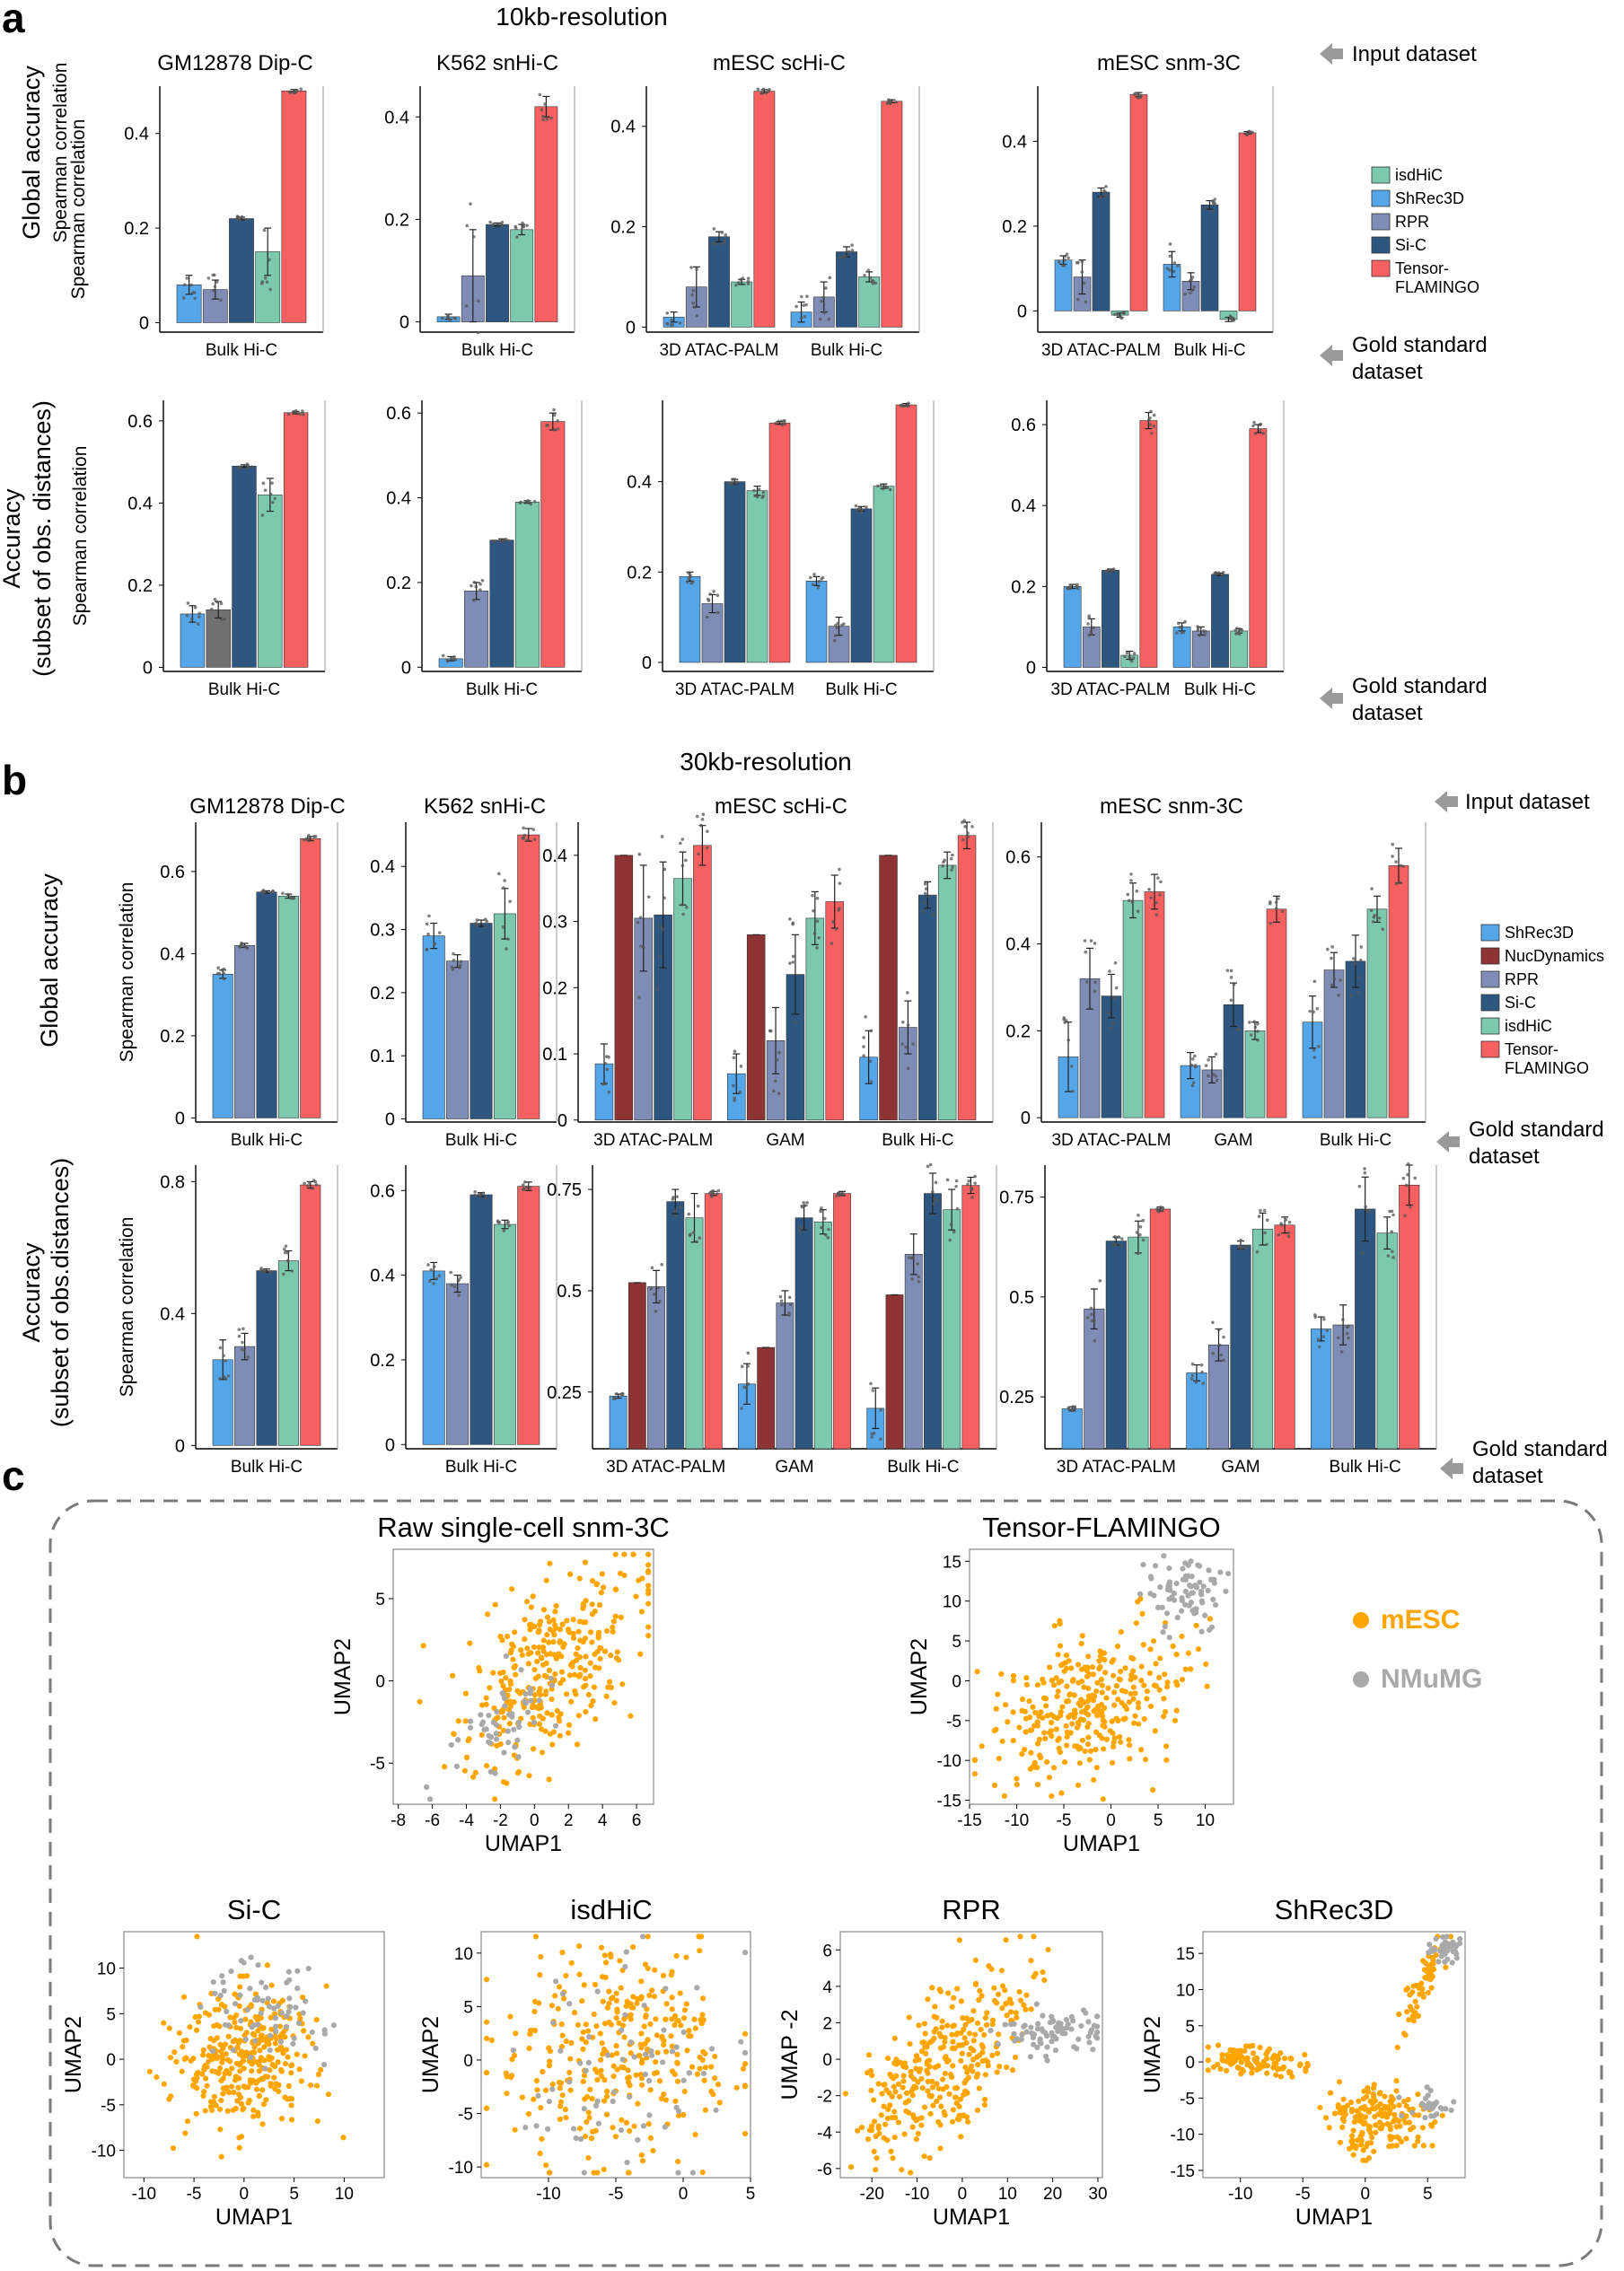 The width and height of the screenshot is (1624, 2271). Describe the element at coordinates (872, 2194) in the screenshot. I see `x-tick-label: -20` at that location.